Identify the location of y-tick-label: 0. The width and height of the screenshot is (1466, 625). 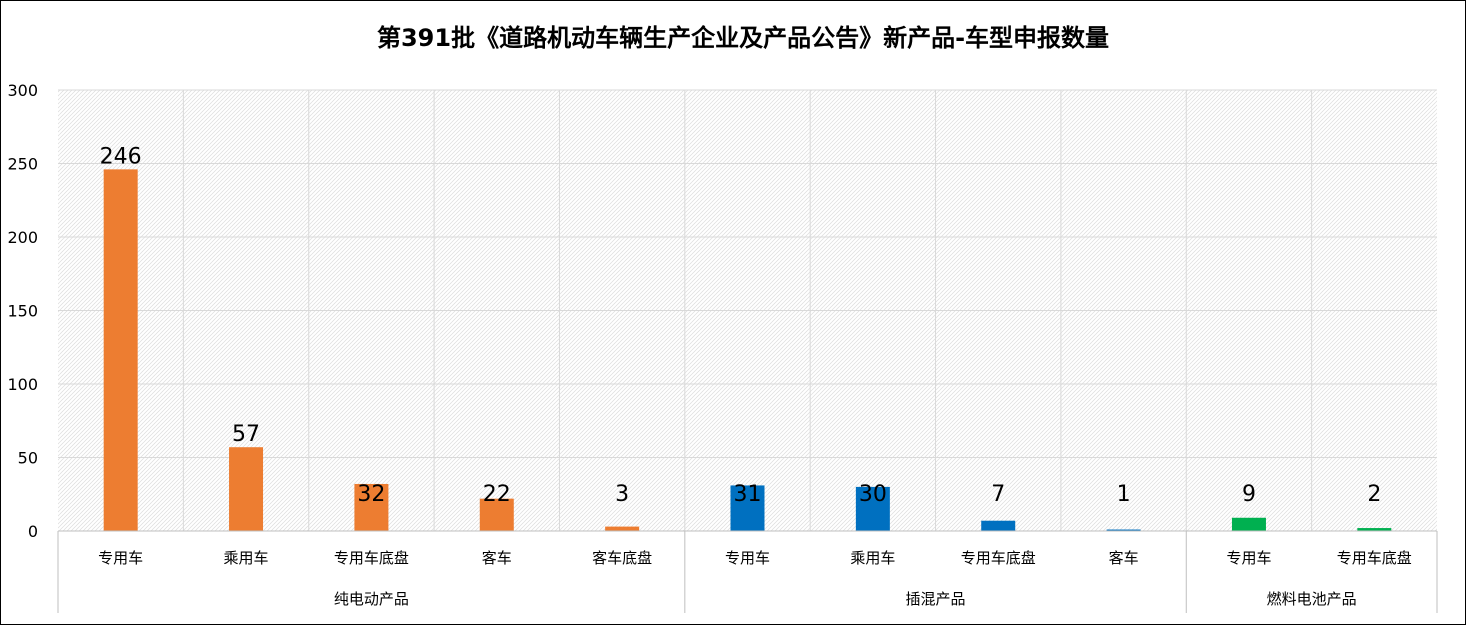
(33, 531).